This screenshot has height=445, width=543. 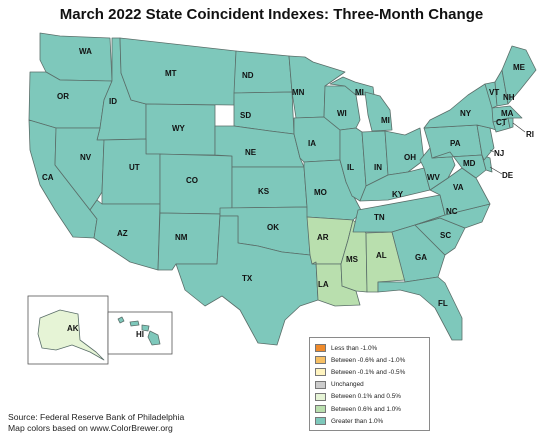 I want to click on state-wa, so click(x=76, y=57).